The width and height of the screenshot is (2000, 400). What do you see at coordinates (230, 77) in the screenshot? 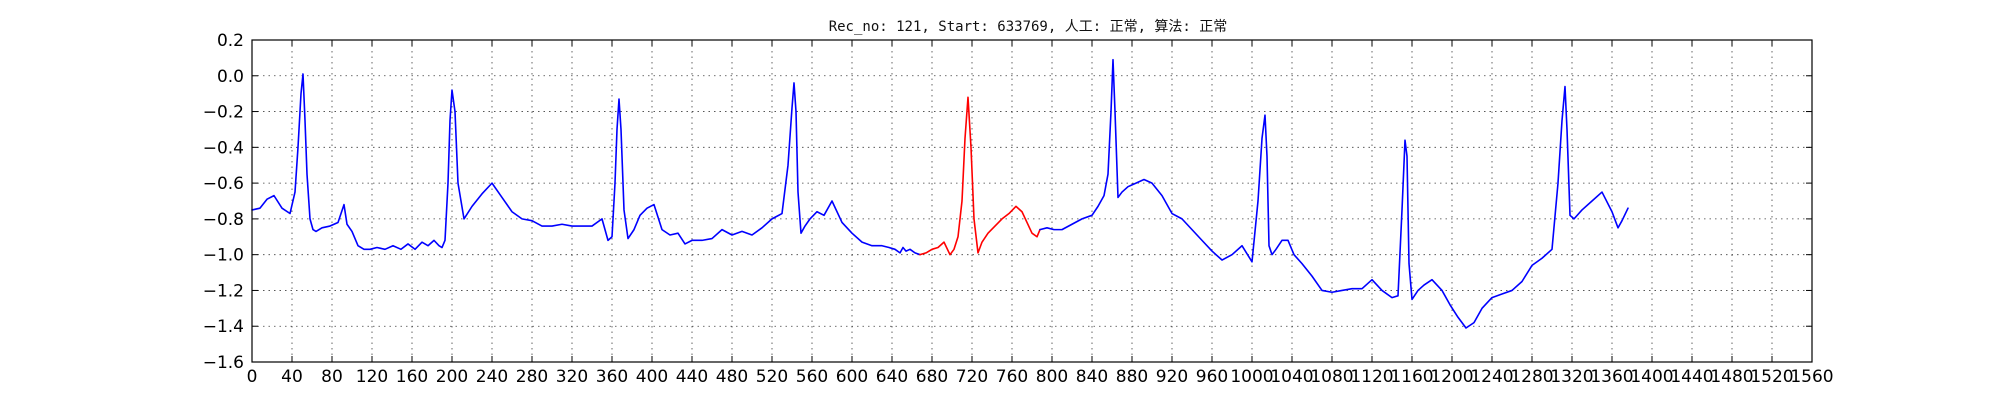
I see `y-tick-label: 0.0` at bounding box center [230, 77].